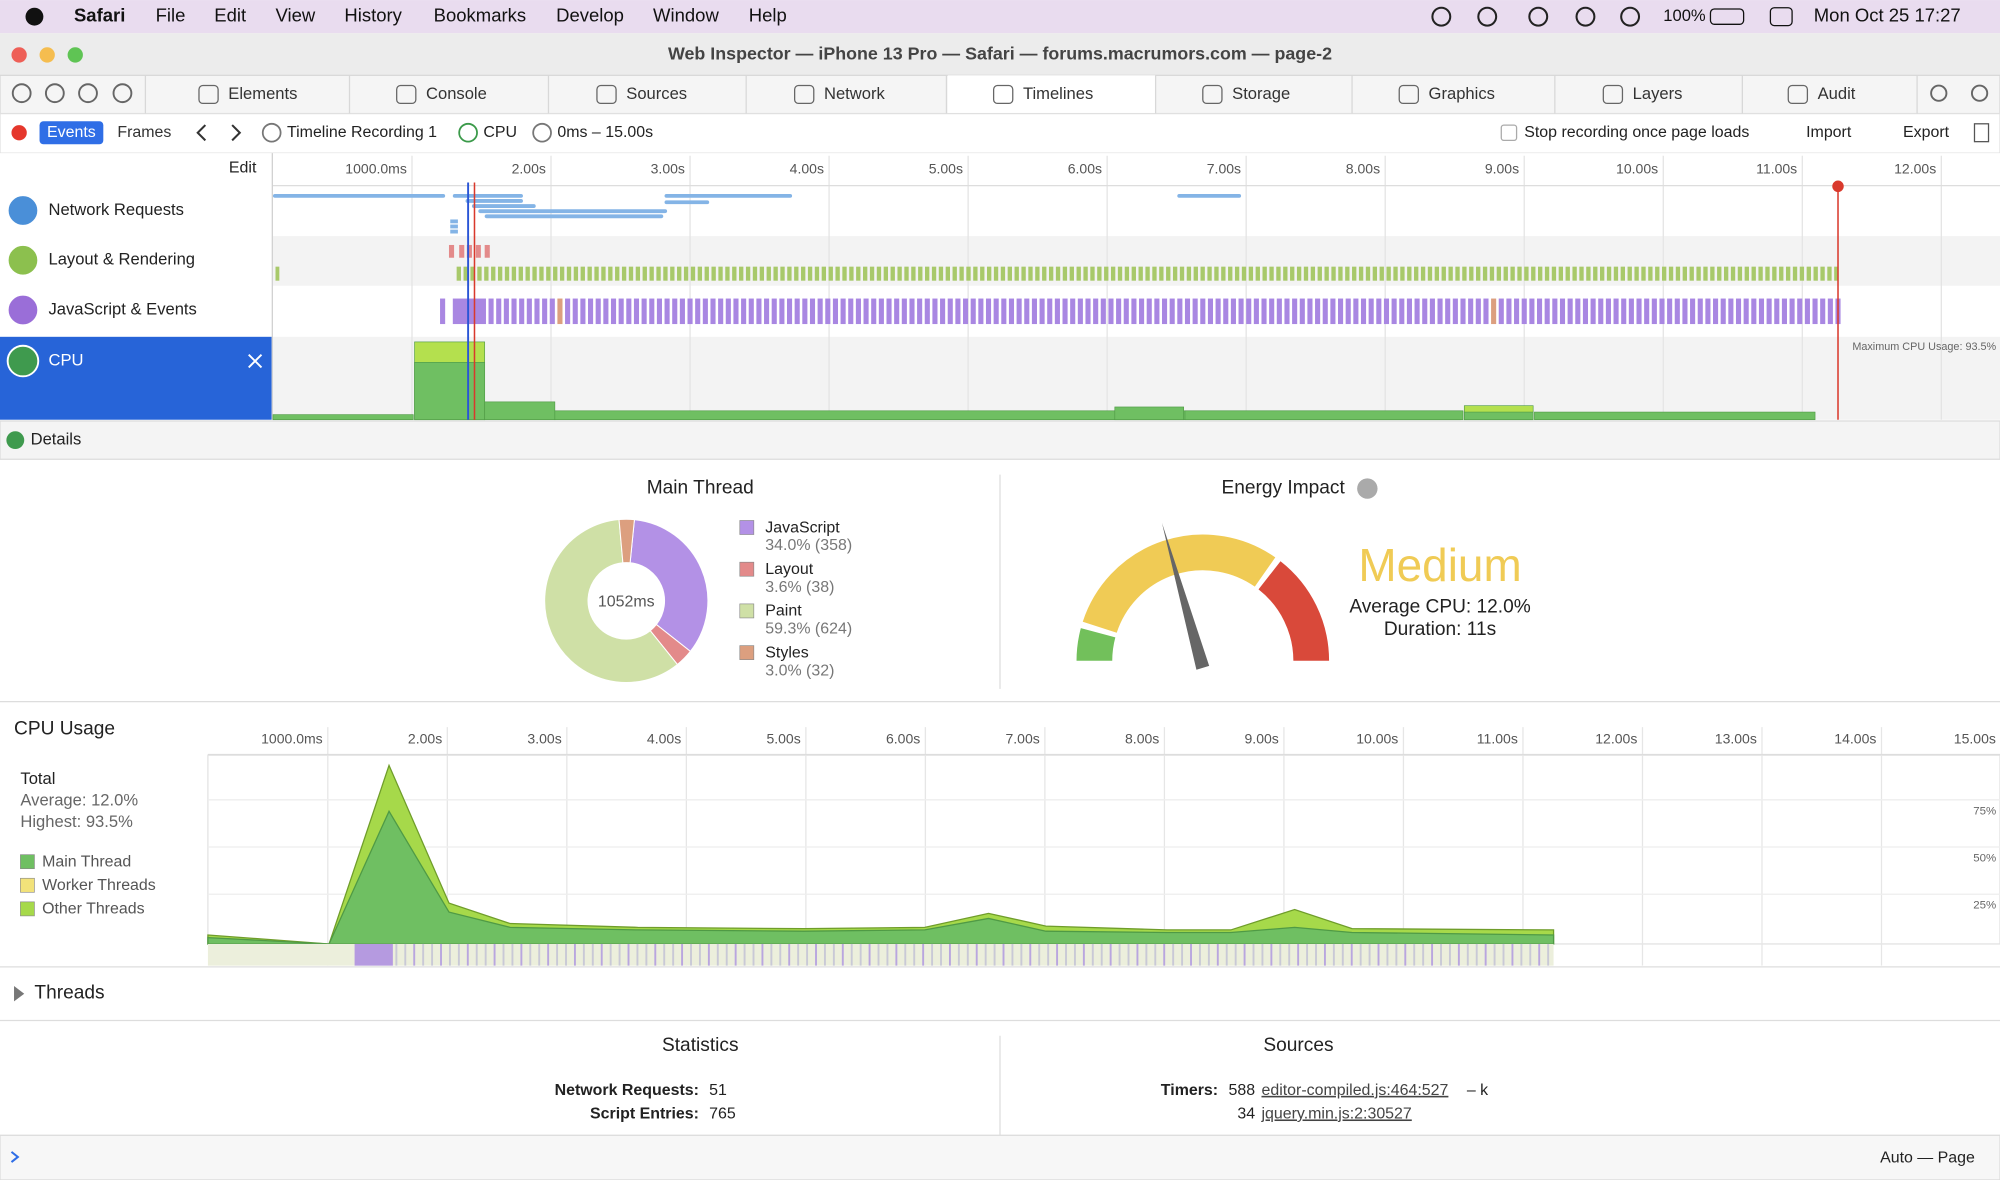 The image size is (2000, 1185). I want to click on close-filter, so click(255, 361).